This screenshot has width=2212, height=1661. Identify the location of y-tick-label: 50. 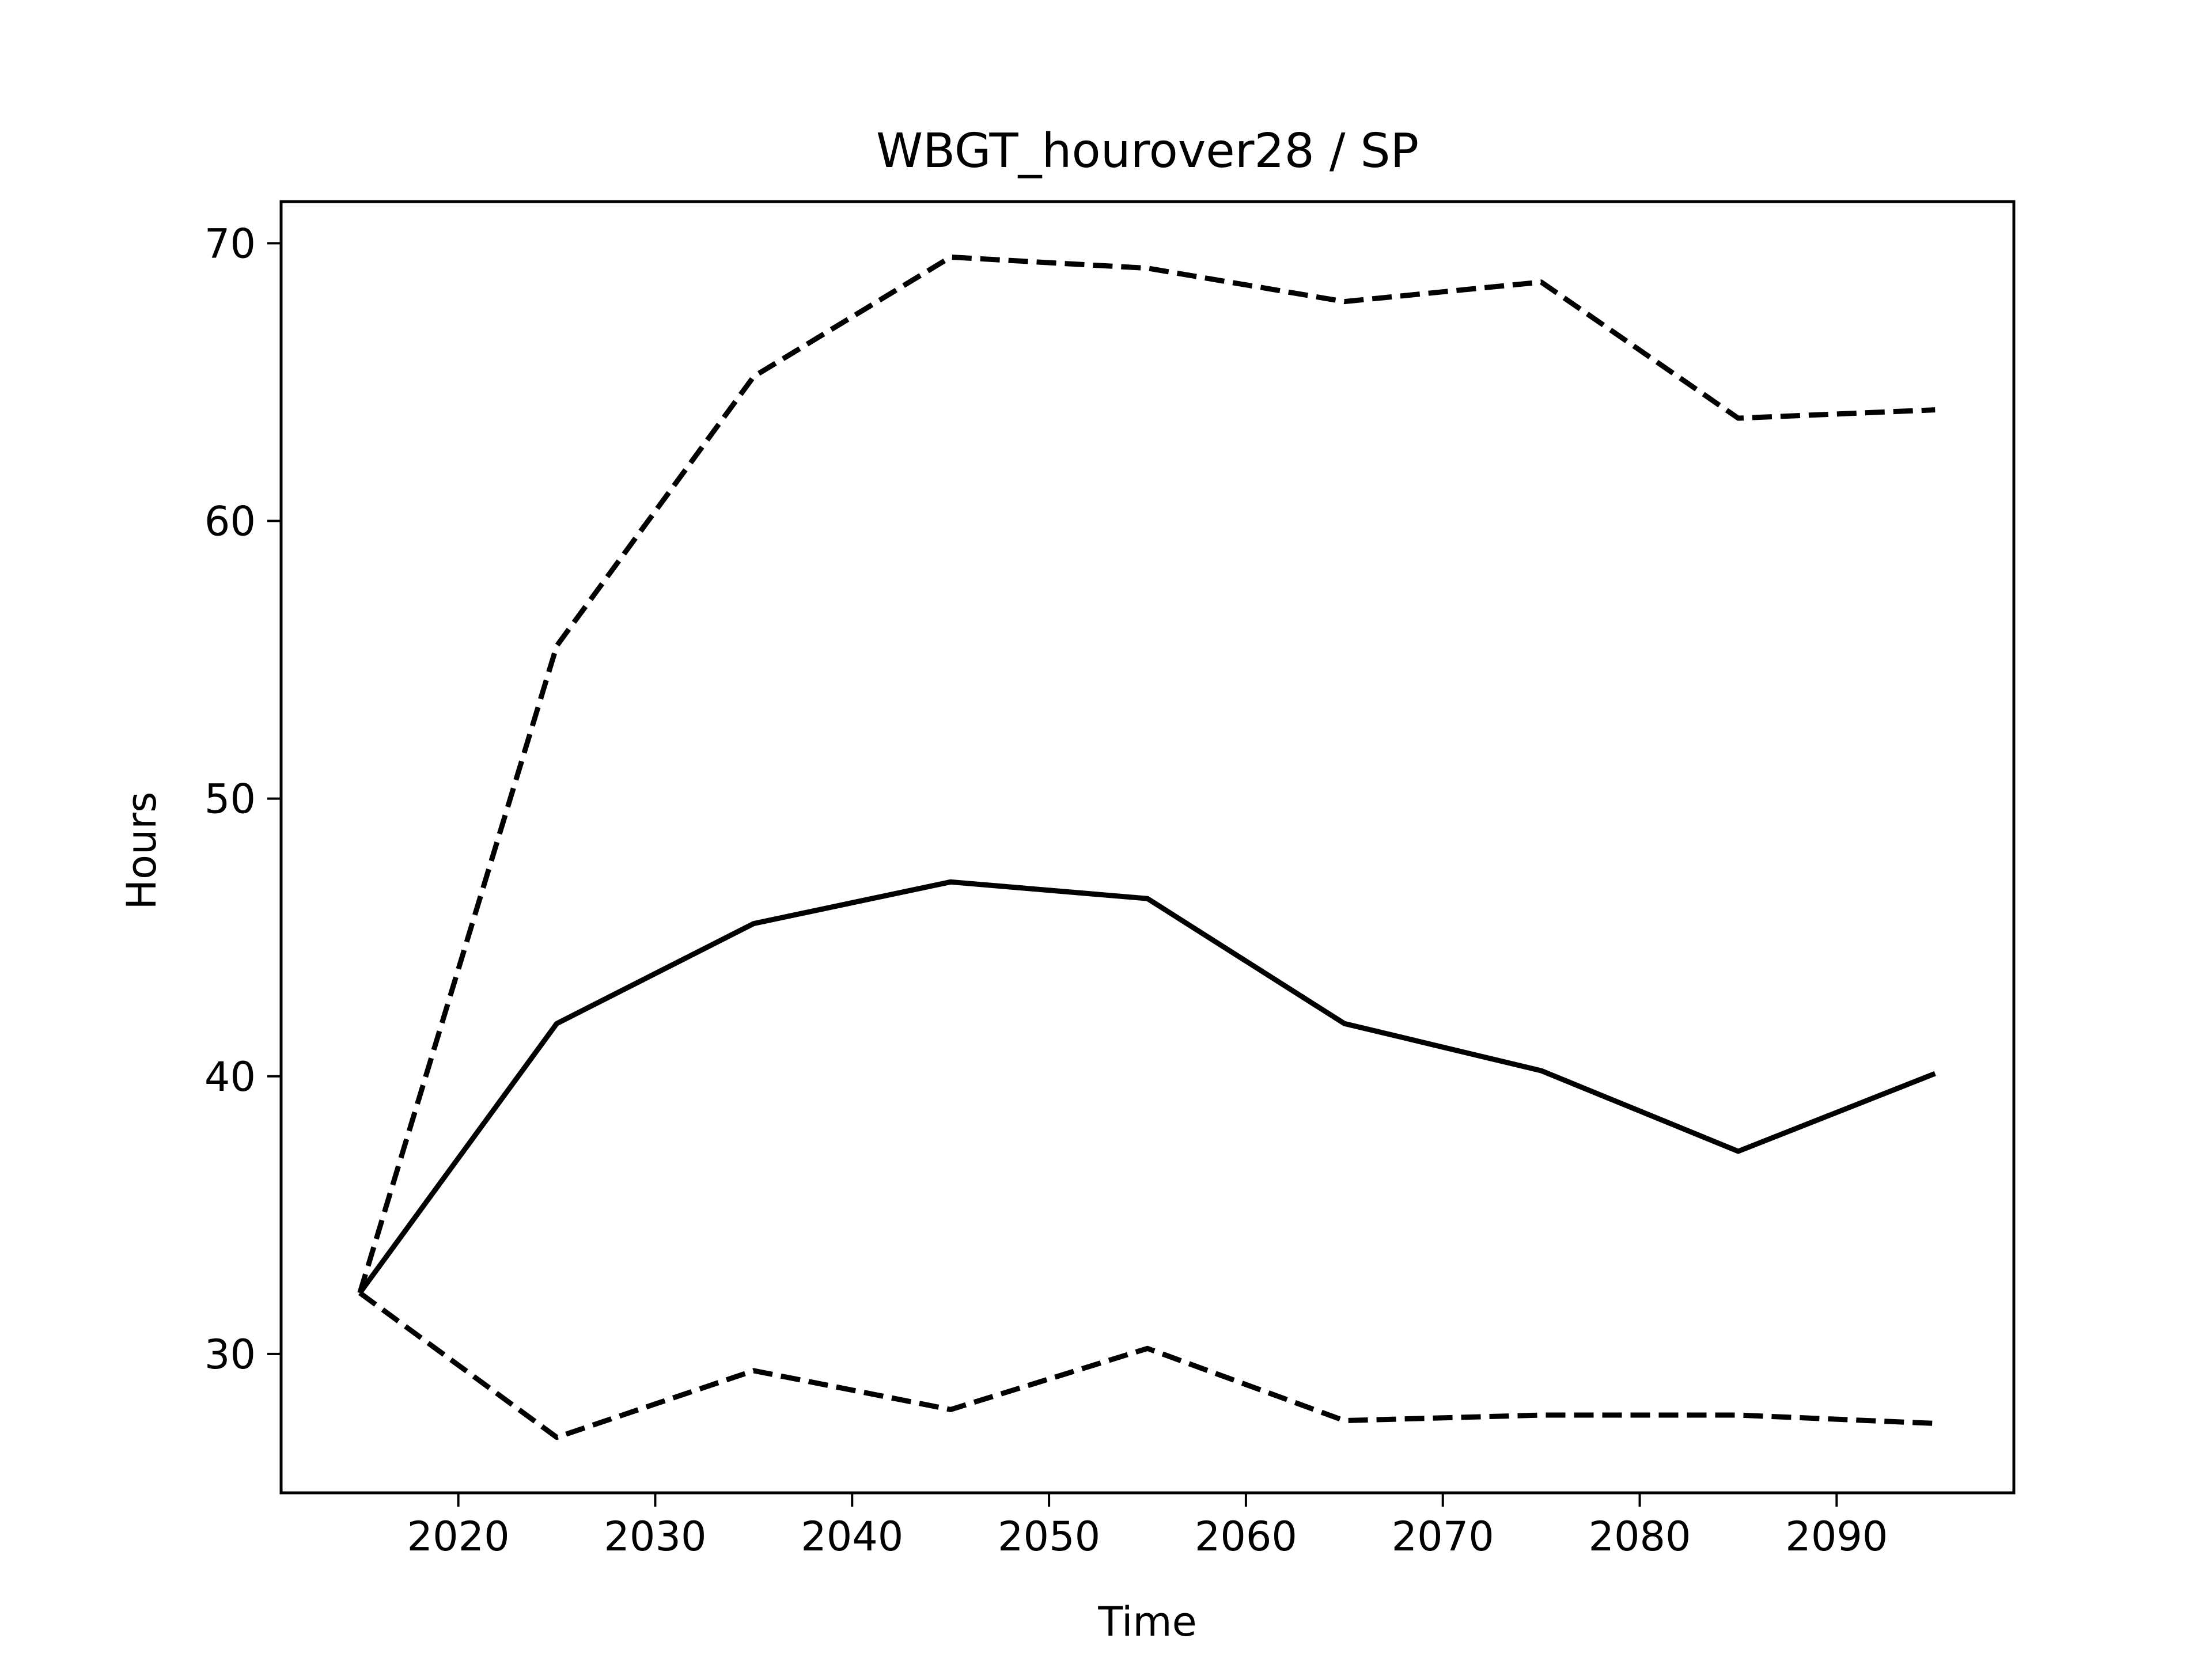
(230, 799).